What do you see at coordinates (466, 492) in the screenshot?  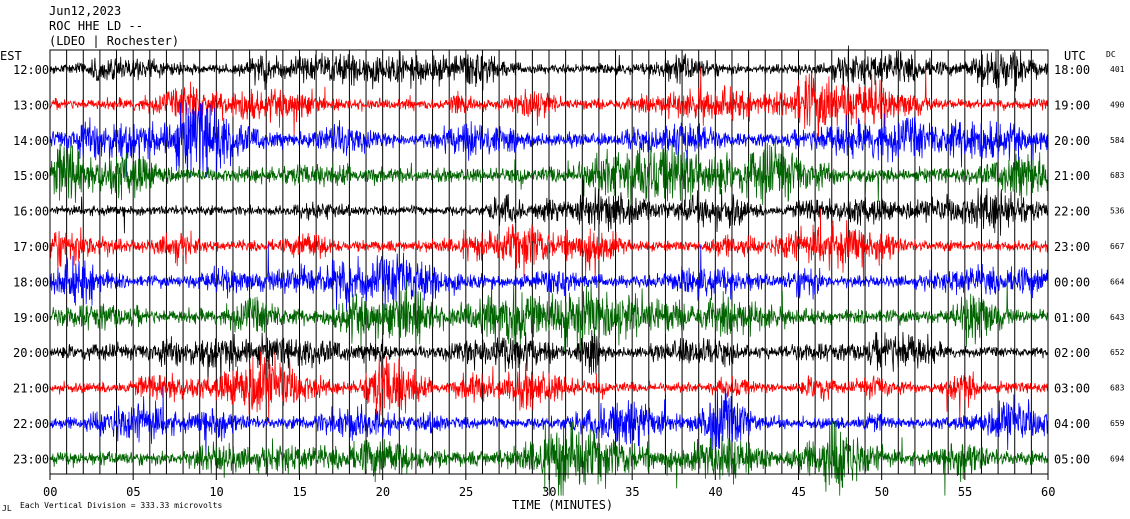 I see `x-tick-label: 25` at bounding box center [466, 492].